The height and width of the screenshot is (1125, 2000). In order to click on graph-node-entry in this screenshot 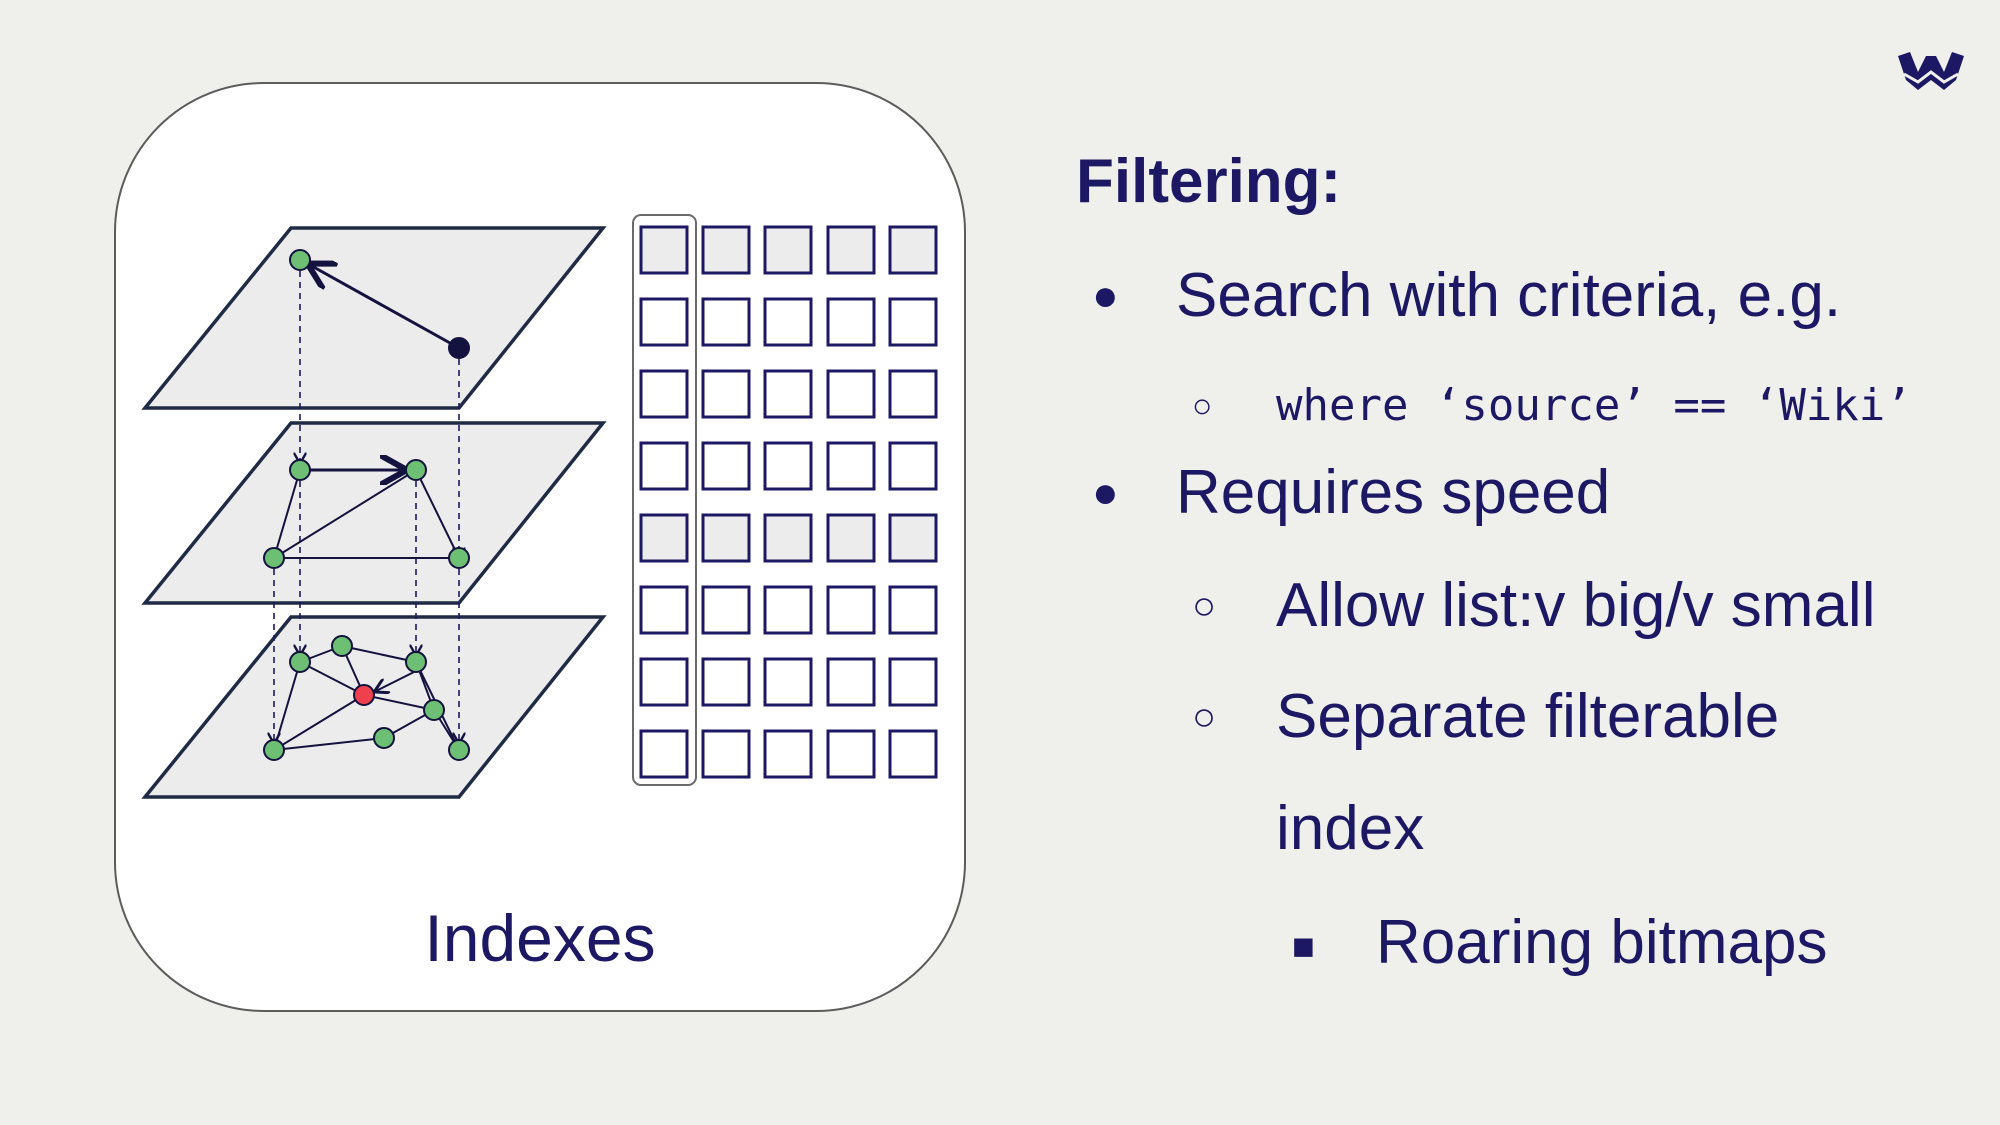, I will do `click(459, 348)`.